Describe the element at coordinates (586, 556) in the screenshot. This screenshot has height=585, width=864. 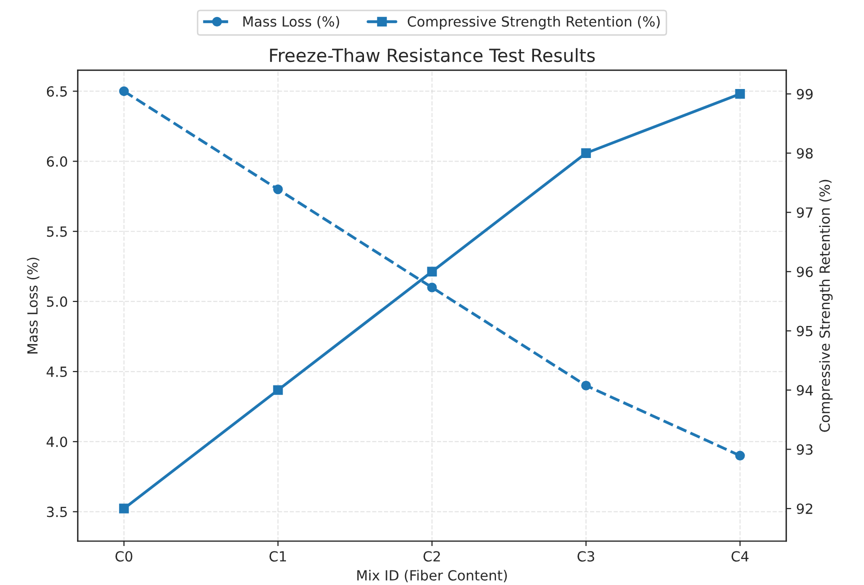
I see `x-tick-label: C3` at that location.